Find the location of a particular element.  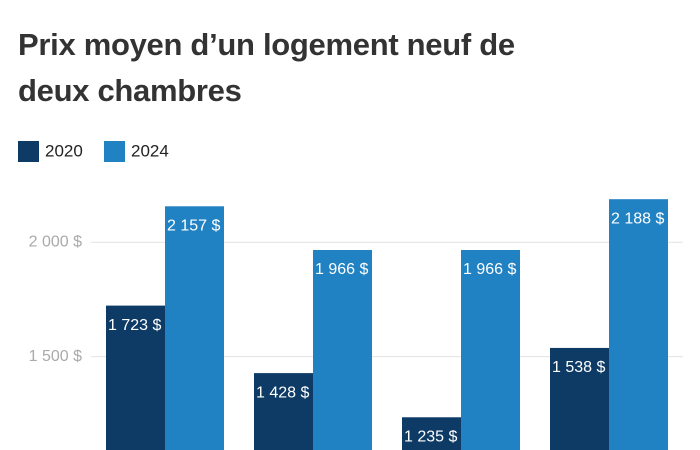

value-label: 1 428 $ is located at coordinates (282, 392).